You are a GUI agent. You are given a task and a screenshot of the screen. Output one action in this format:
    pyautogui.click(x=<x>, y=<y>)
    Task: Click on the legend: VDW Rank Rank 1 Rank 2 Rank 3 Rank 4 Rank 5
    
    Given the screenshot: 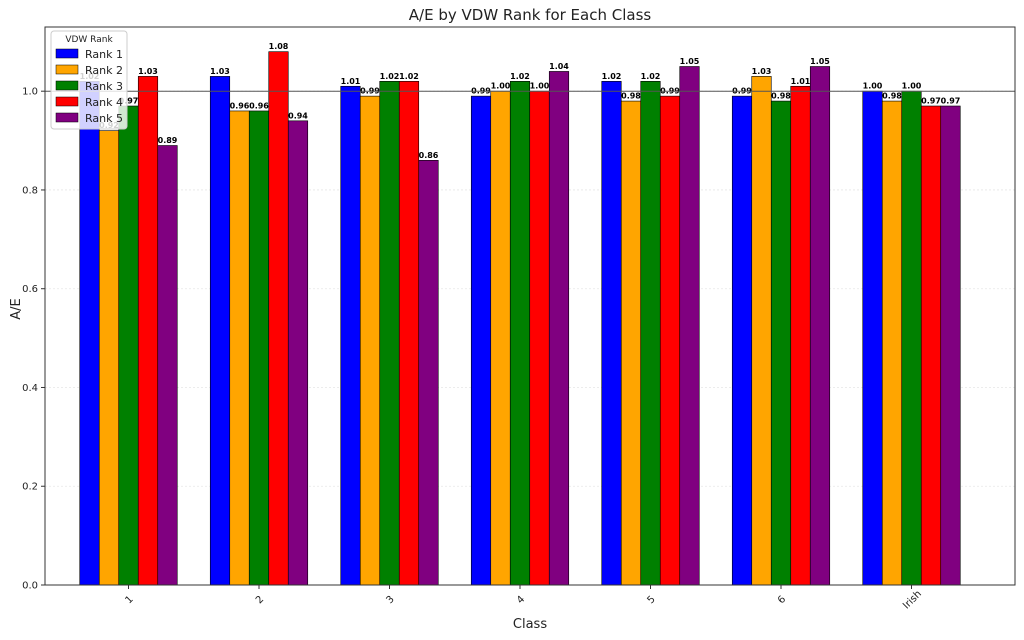 What is the action you would take?
    pyautogui.click(x=89, y=80)
    